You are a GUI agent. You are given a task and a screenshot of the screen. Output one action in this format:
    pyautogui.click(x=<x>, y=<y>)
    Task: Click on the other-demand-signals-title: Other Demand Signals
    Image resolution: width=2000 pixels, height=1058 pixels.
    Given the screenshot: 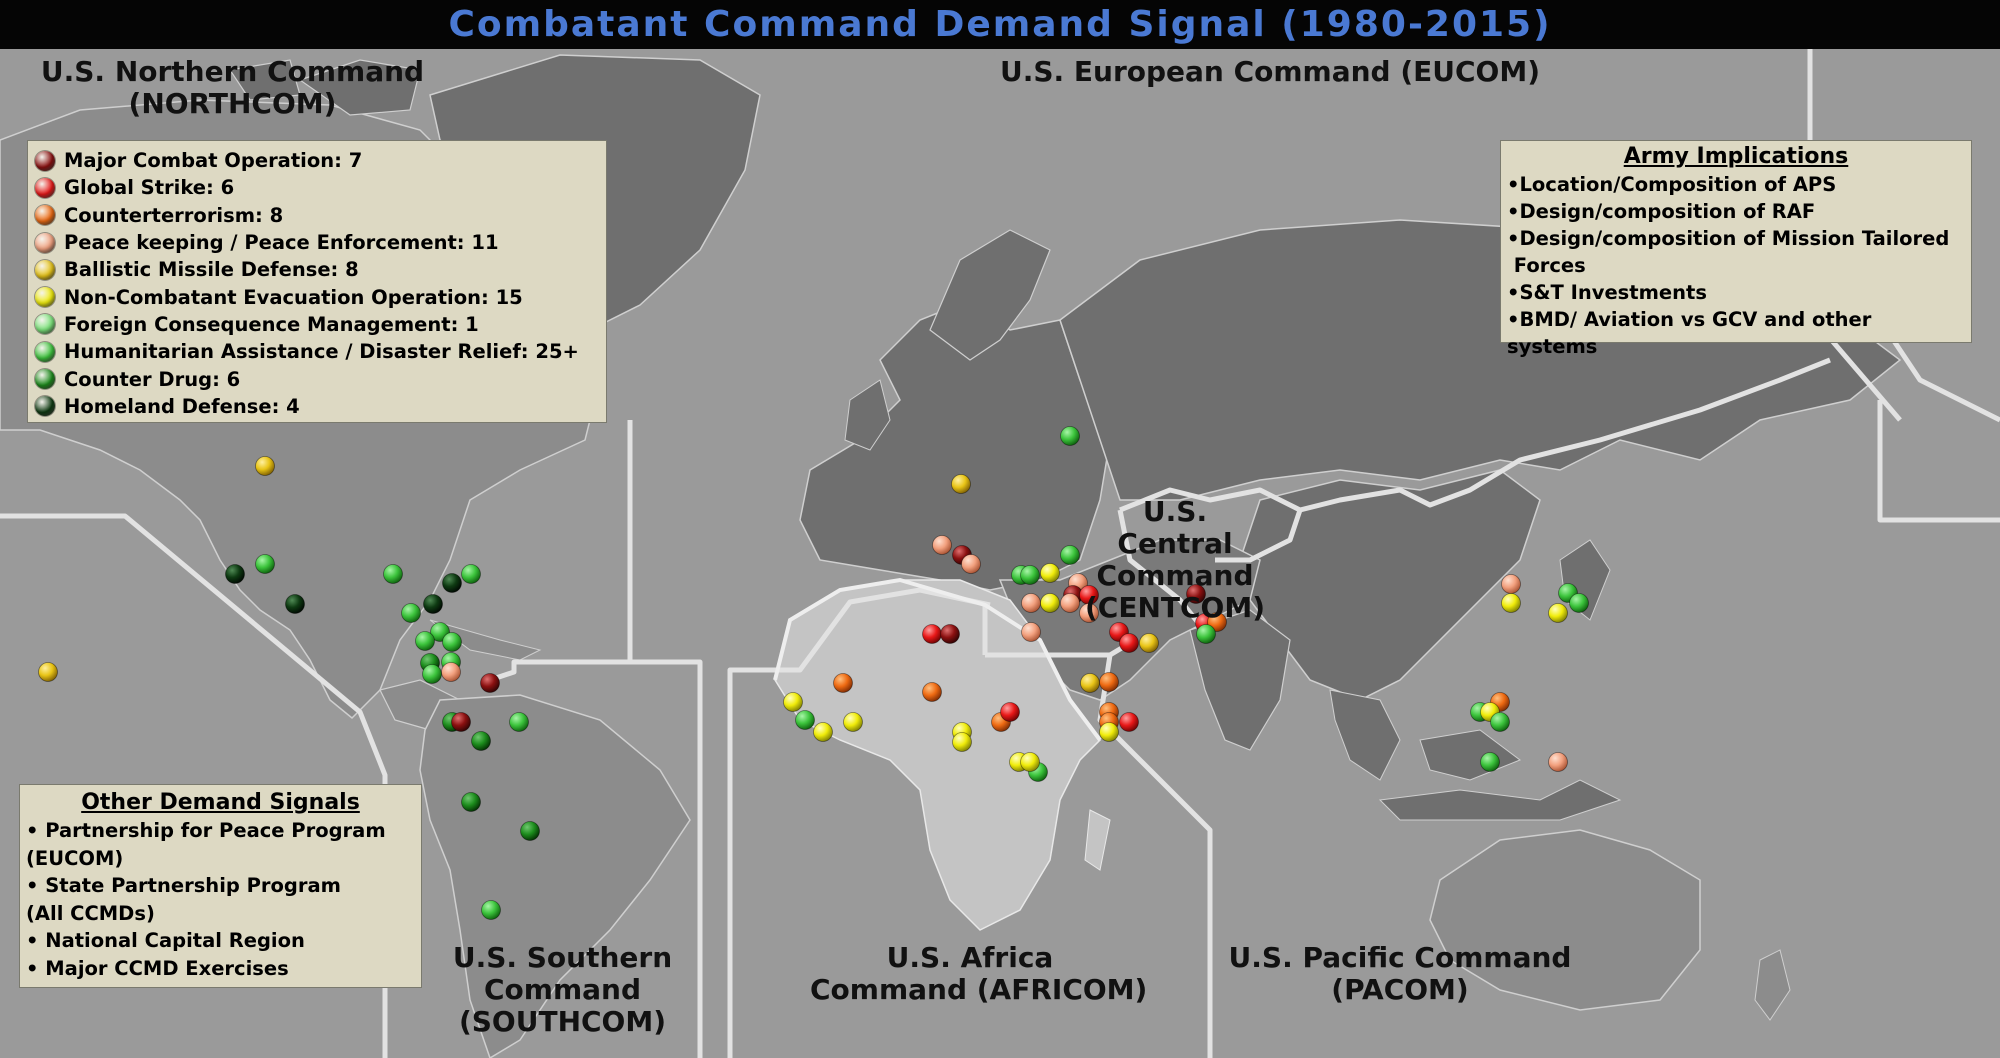 What is the action you would take?
    pyautogui.click(x=220, y=802)
    